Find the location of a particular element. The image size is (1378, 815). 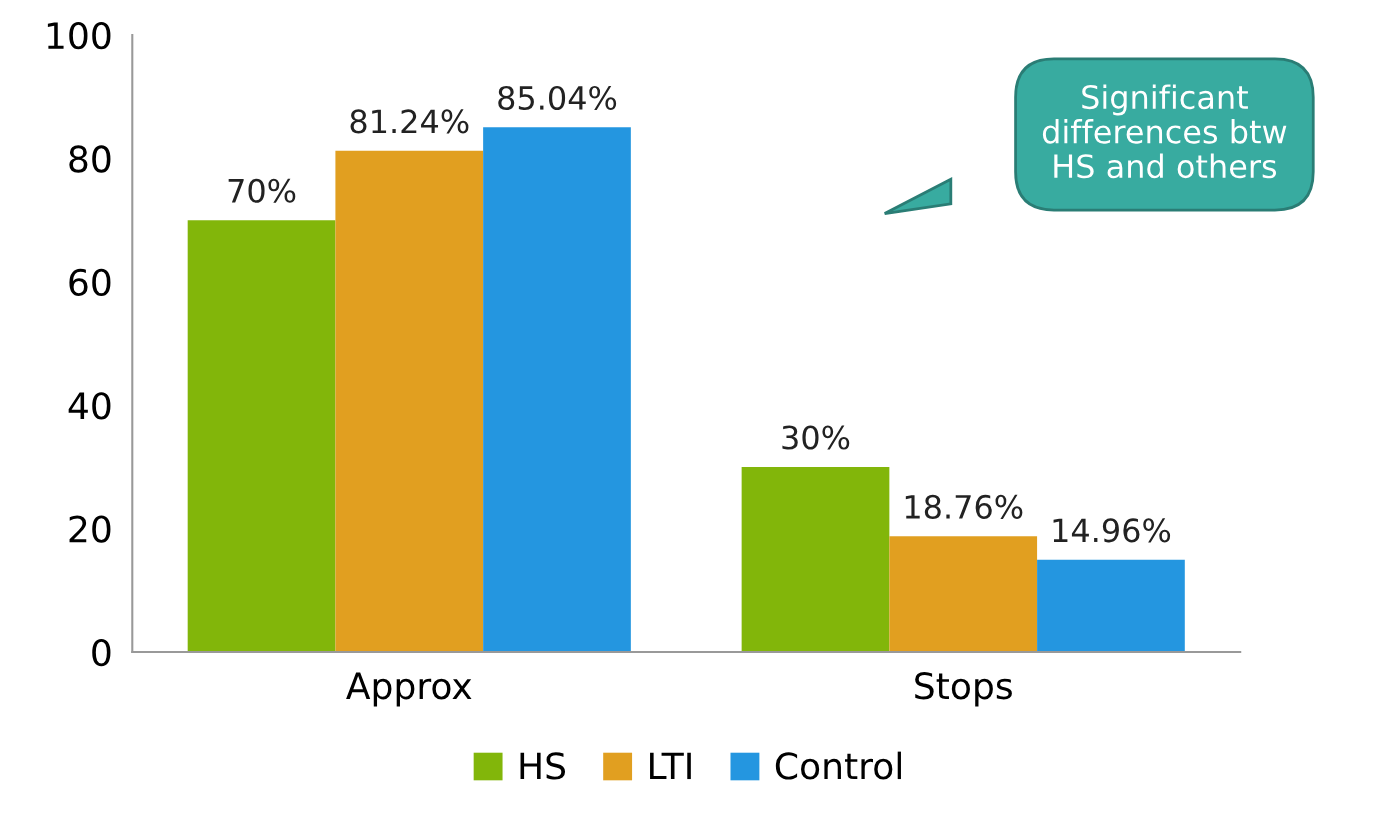

legend-label: LTI is located at coordinates (670, 766).